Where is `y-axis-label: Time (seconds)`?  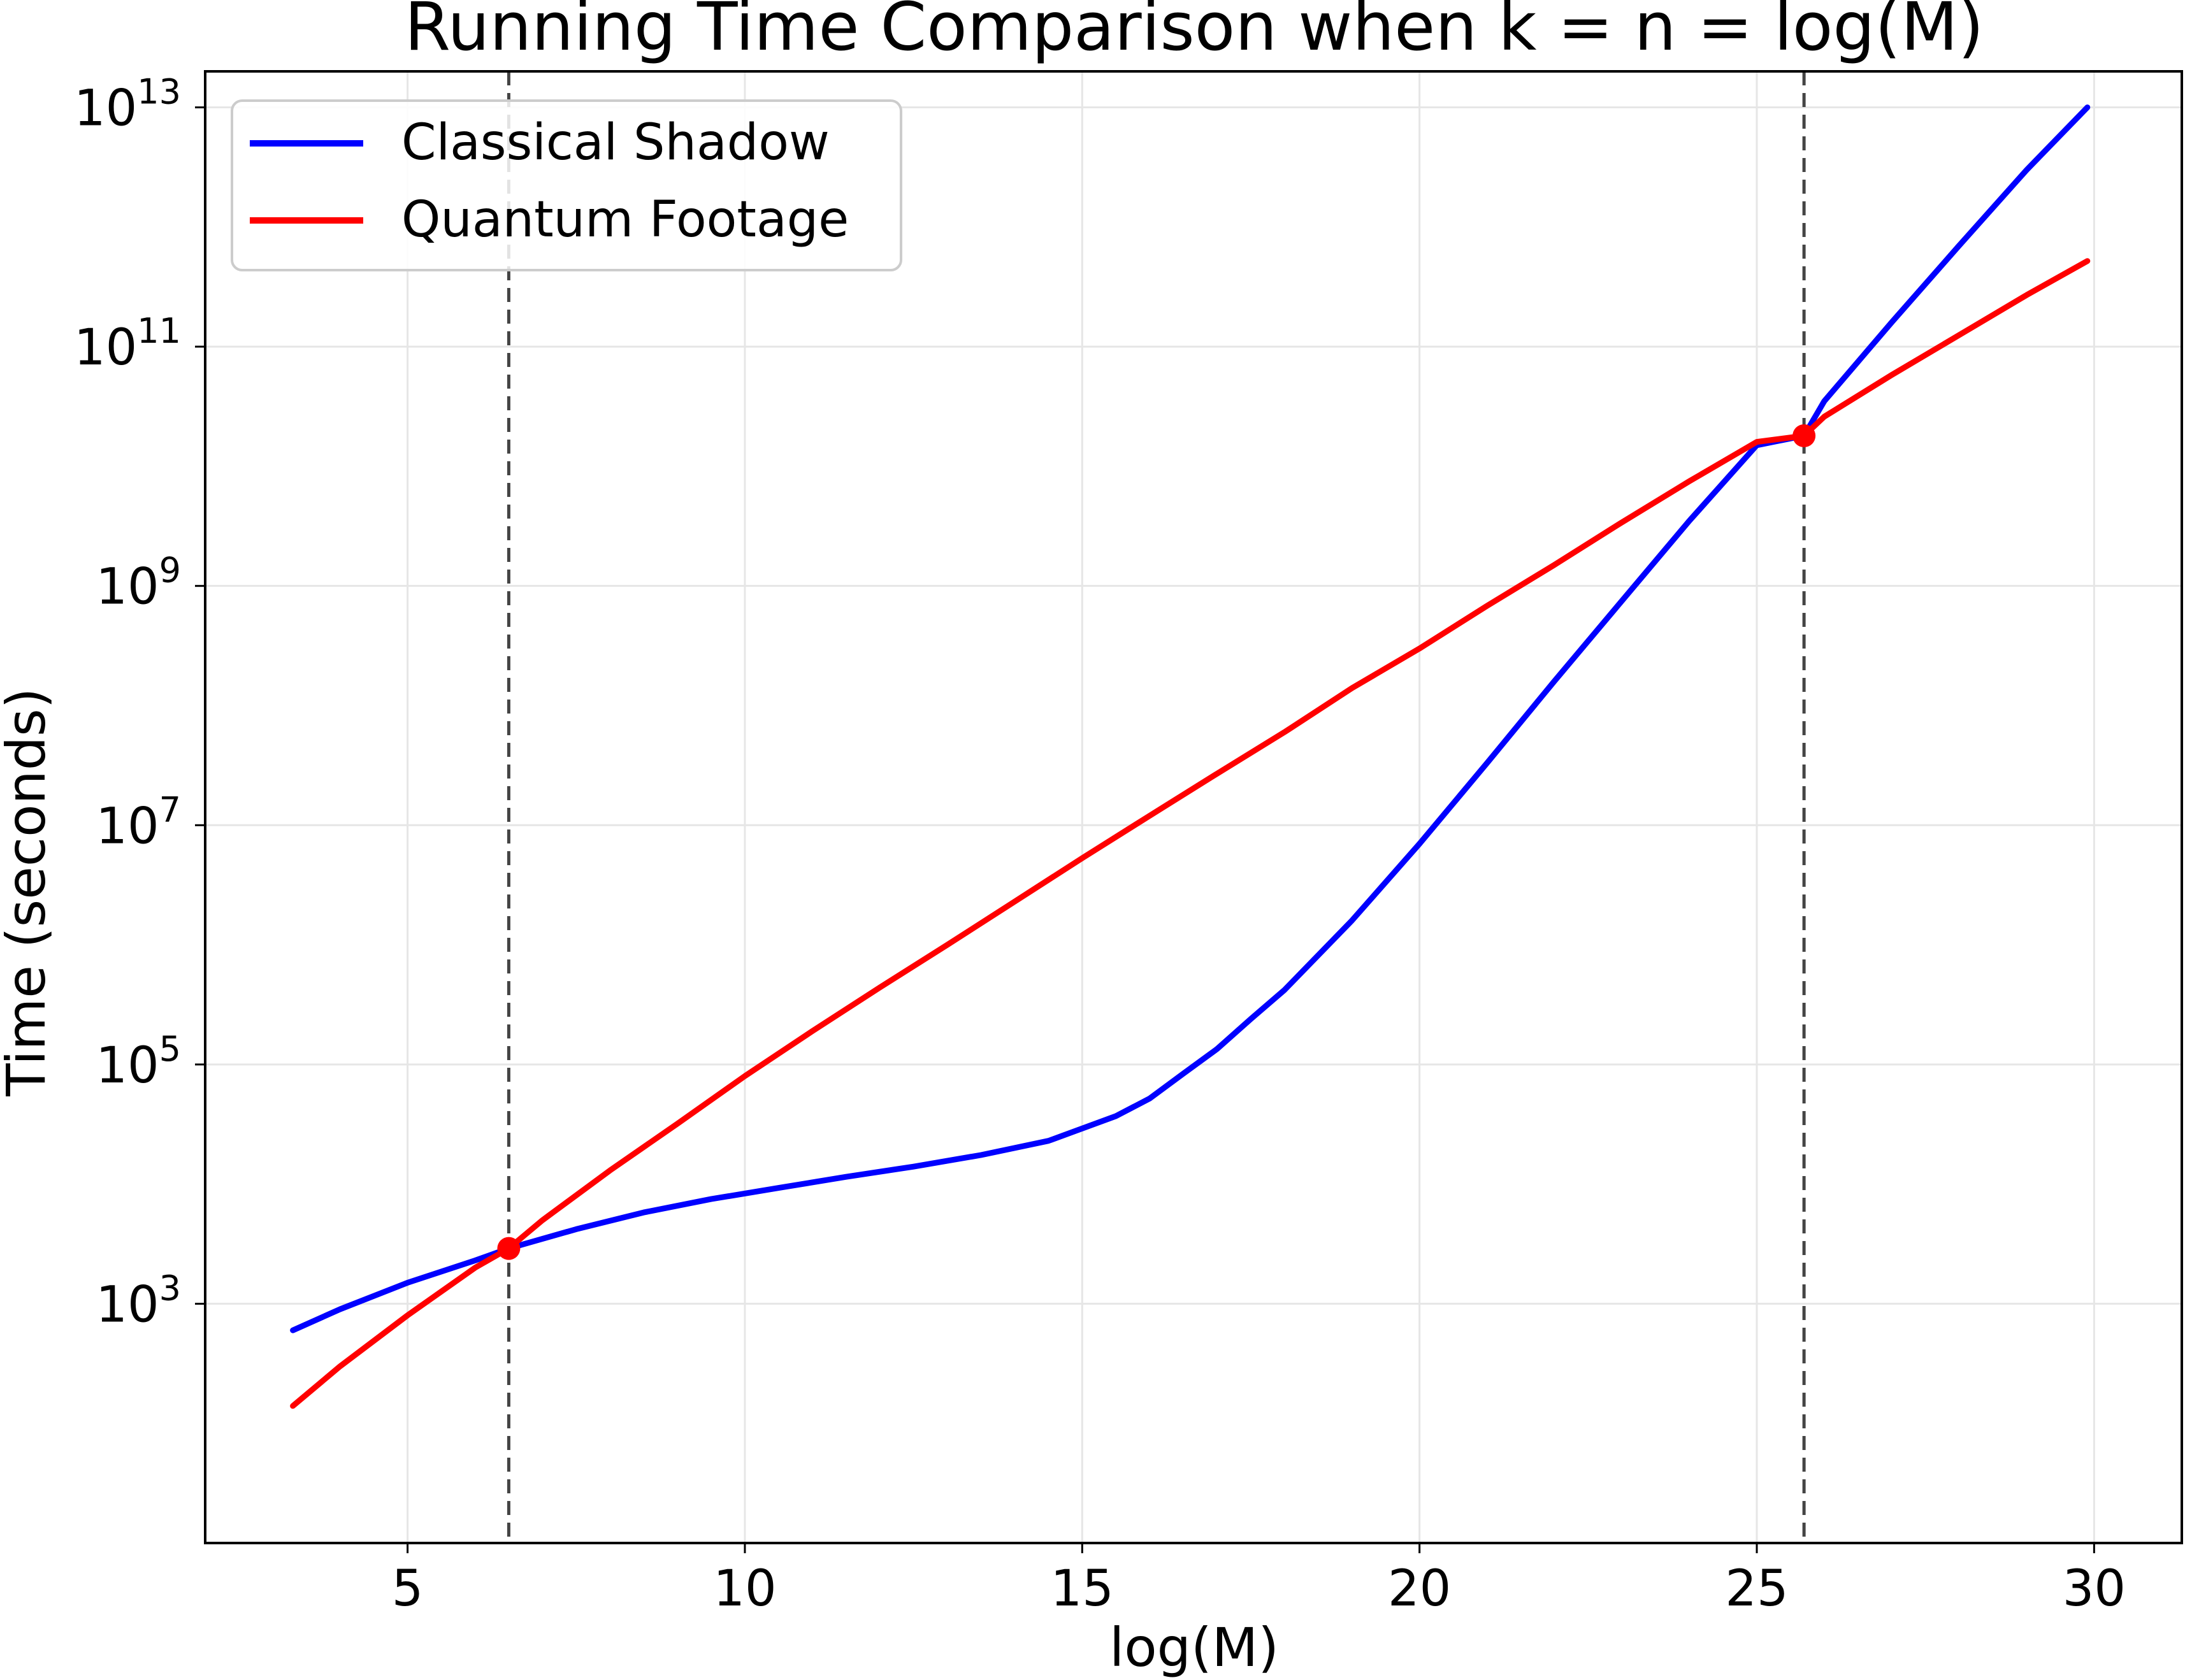 y-axis-label: Time (seconds) is located at coordinates (29, 891).